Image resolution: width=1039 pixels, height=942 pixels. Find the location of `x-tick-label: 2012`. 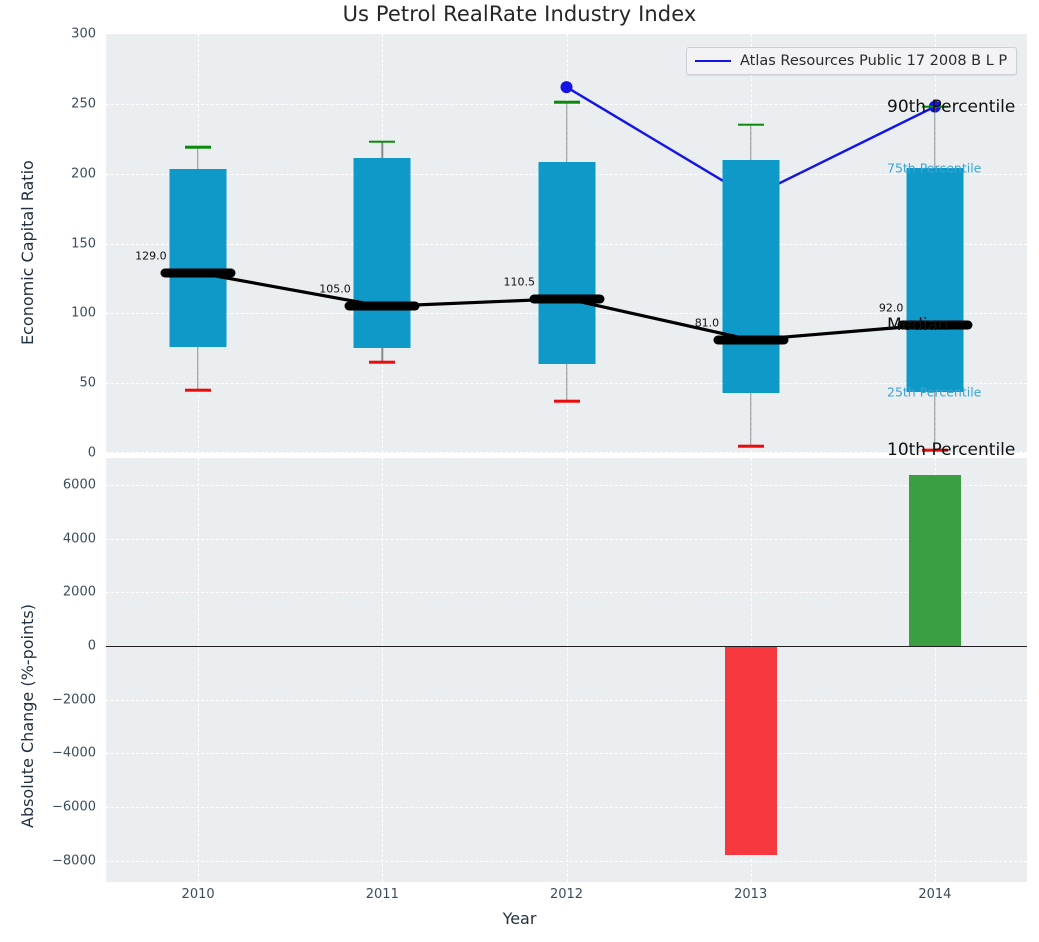

x-tick-label: 2012 is located at coordinates (566, 894).